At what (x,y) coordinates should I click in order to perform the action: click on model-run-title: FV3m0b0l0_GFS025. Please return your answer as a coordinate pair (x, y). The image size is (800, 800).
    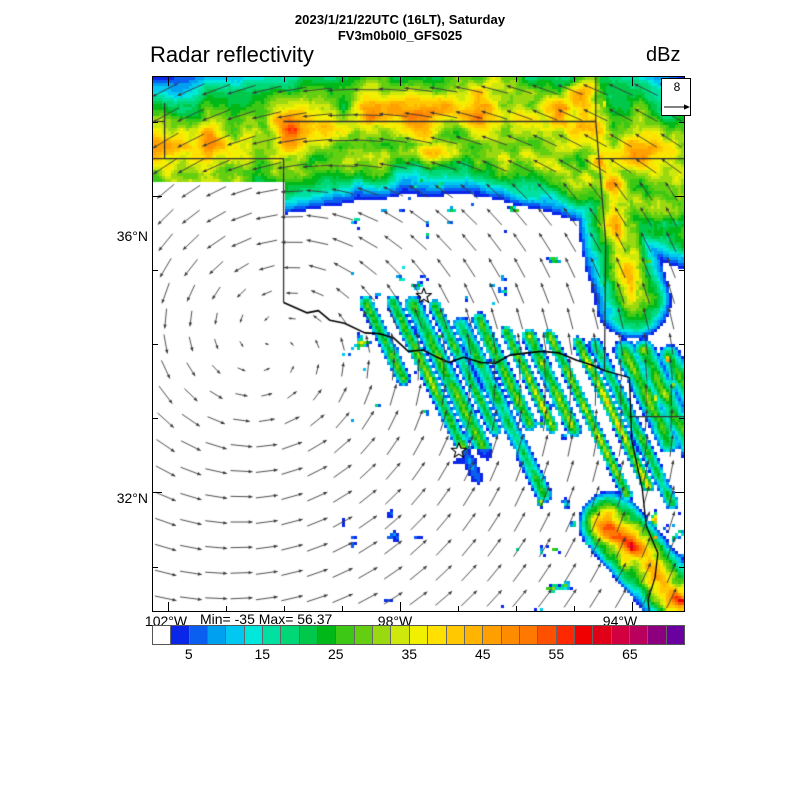
    Looking at the image, I should click on (400, 35).